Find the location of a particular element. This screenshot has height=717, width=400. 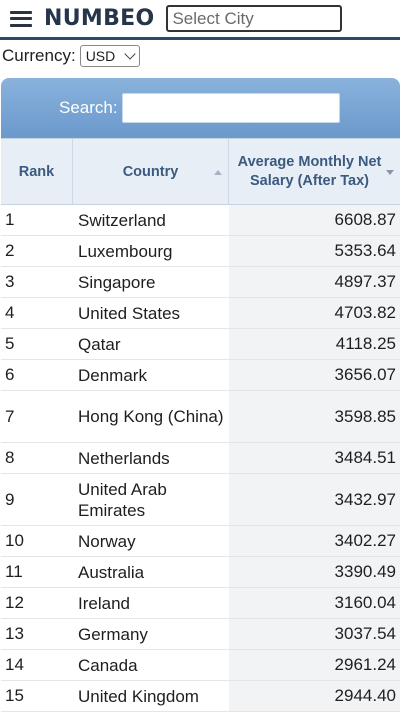

table-row: 3 Singapore 4897.37 is located at coordinates (200, 282).